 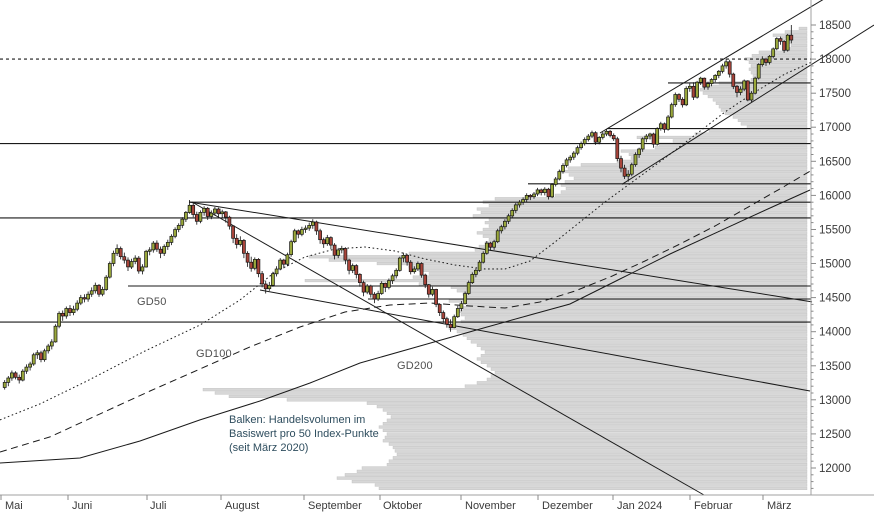 I want to click on gd200-label: GD200, so click(x=415, y=366).